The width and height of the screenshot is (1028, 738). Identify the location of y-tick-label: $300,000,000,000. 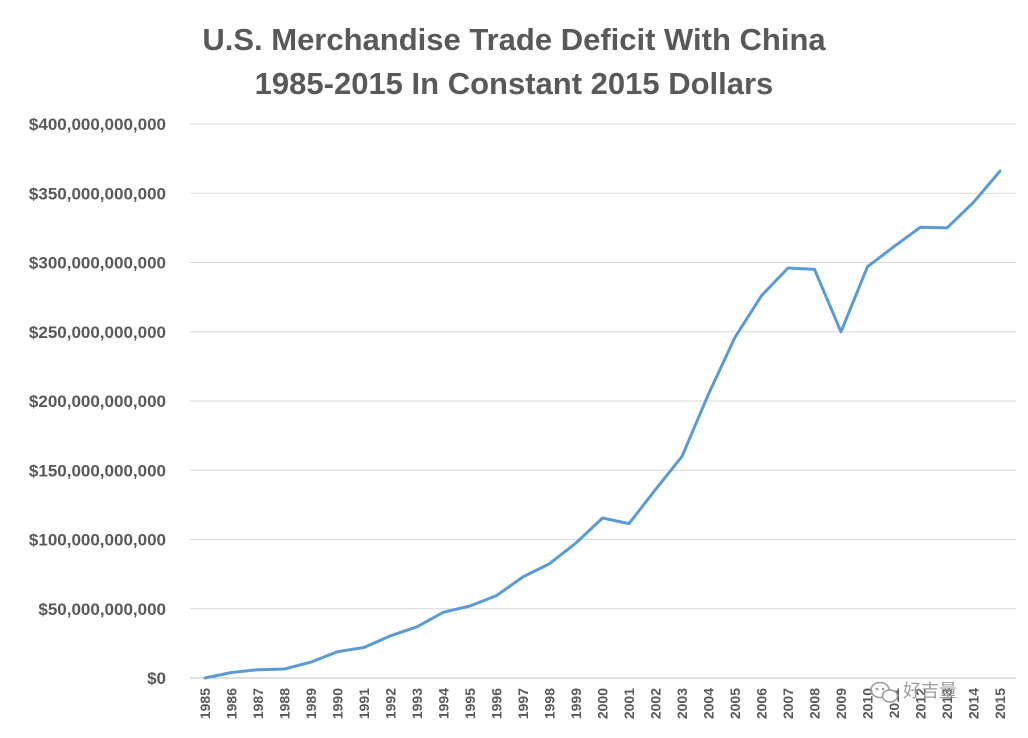
(97, 263).